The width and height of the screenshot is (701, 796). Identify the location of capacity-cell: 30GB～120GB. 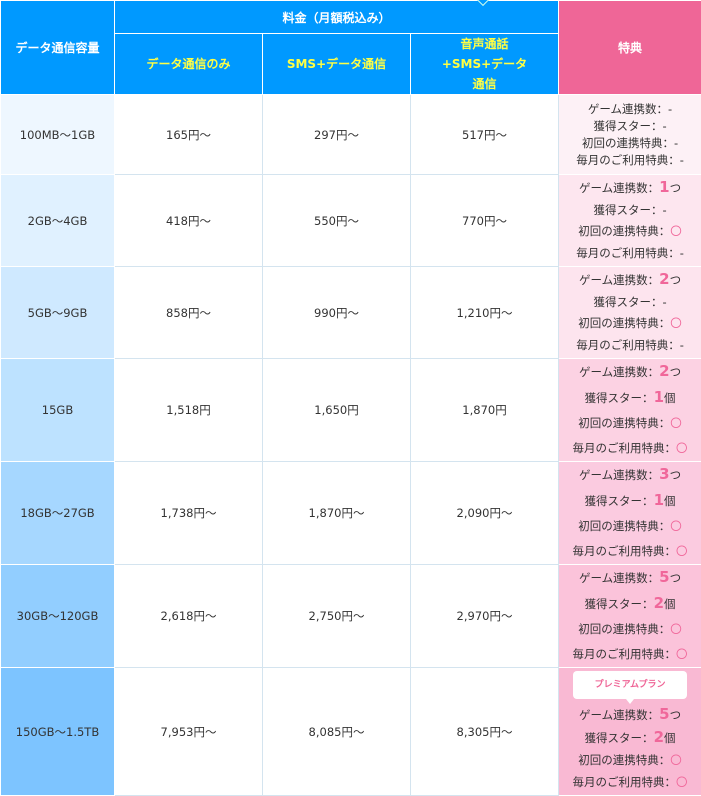
(58, 616).